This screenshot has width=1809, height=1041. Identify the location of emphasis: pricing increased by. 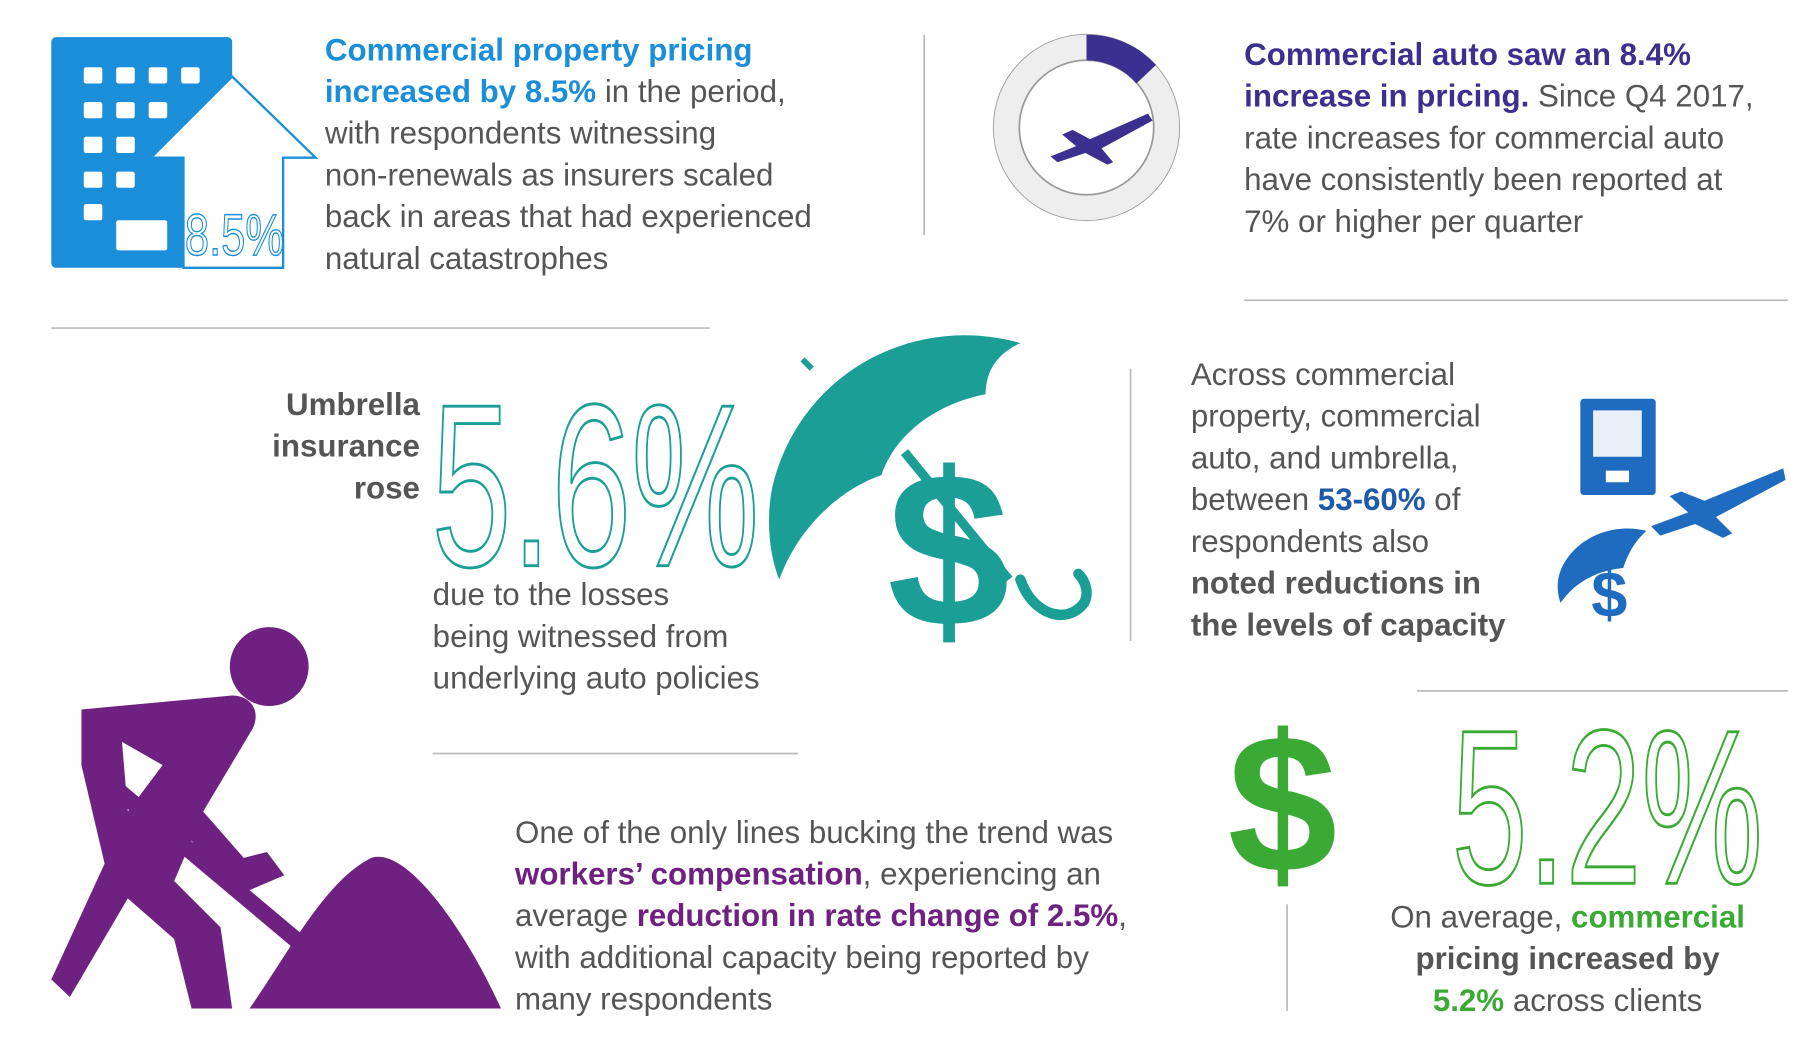
(1567, 958).